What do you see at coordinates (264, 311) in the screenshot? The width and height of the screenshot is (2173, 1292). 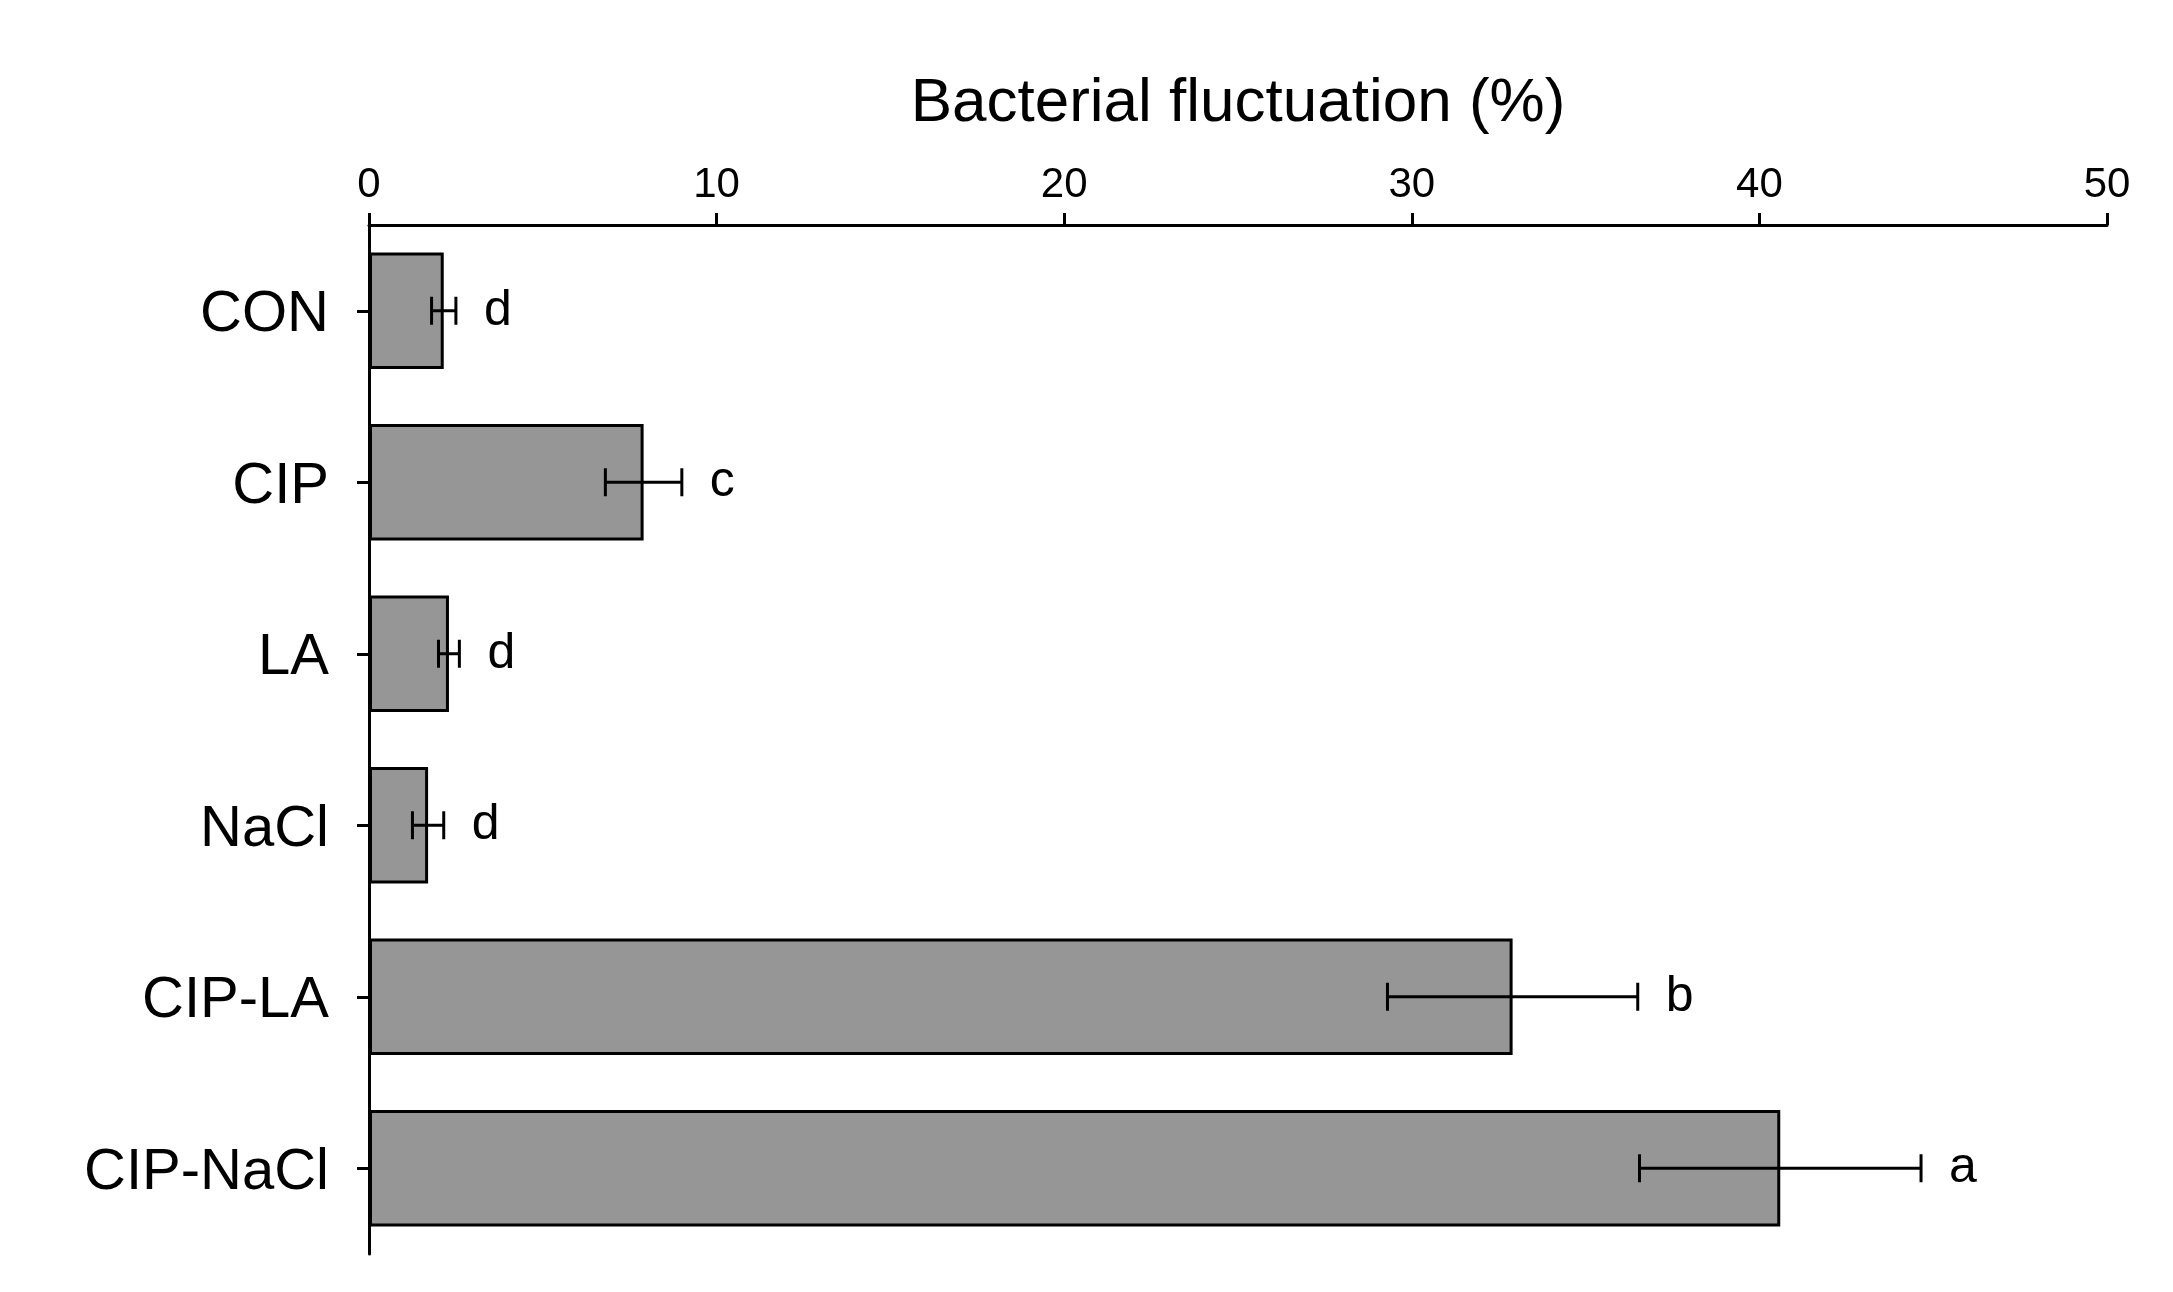 I see `y-tick-label: CON` at bounding box center [264, 311].